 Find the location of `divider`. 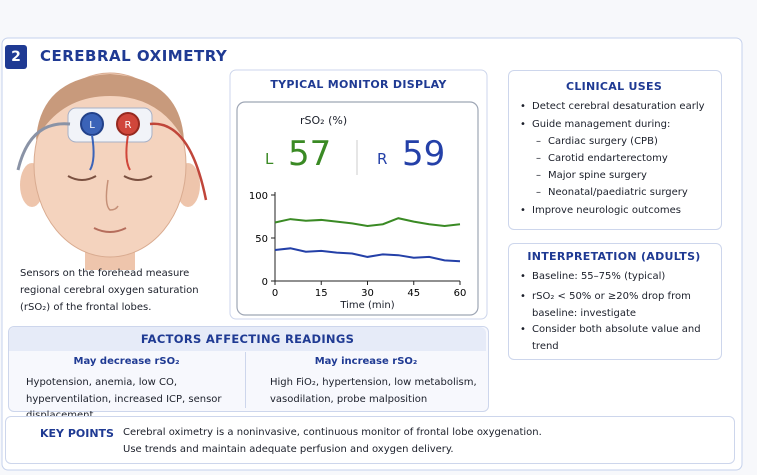

divider is located at coordinates (245, 380).